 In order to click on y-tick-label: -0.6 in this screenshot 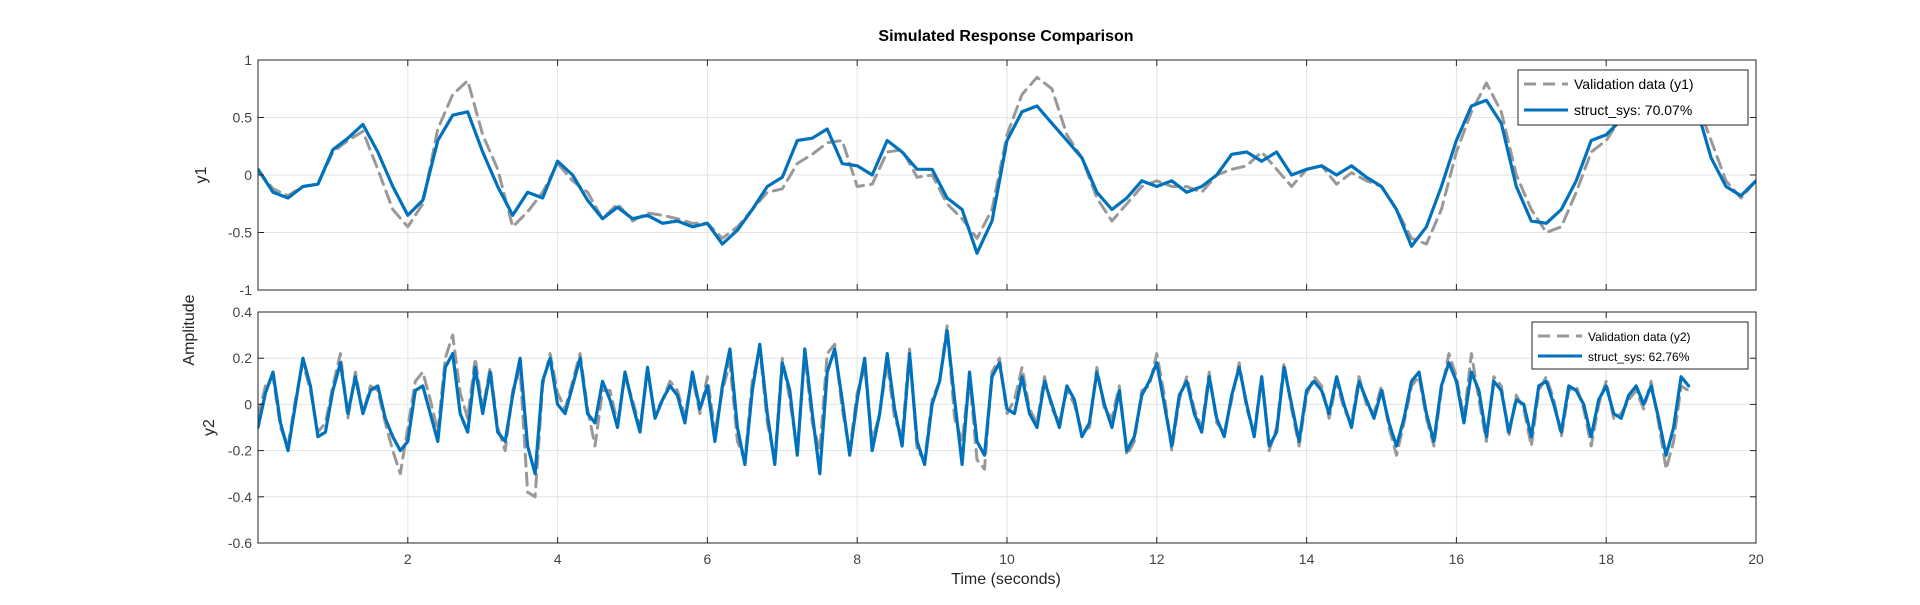, I will do `click(240, 543)`.